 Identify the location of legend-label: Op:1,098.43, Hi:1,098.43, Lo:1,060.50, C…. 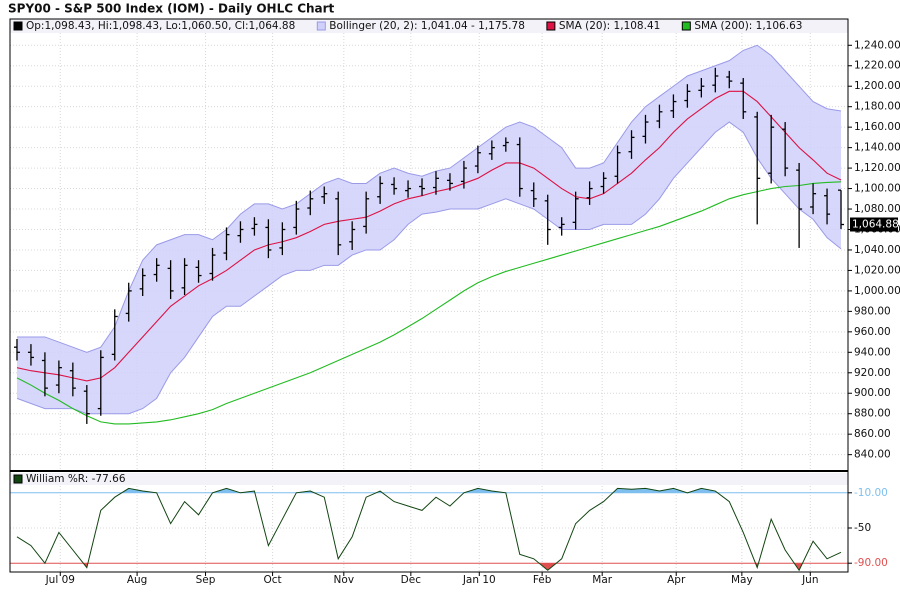
(160, 26).